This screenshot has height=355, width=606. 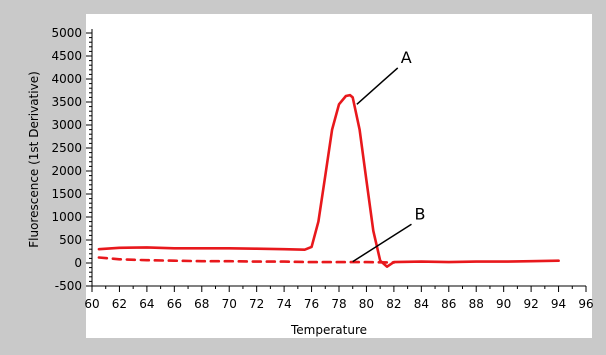 I want to click on annotation-label-a: A, so click(x=406, y=57).